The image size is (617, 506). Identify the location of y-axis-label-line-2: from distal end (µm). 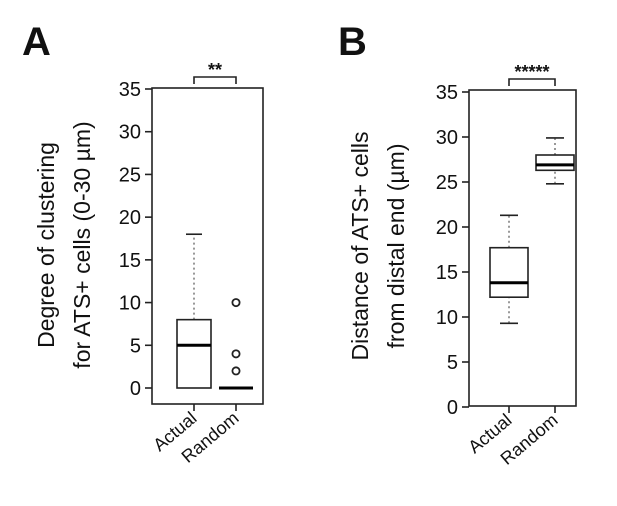
(396, 246).